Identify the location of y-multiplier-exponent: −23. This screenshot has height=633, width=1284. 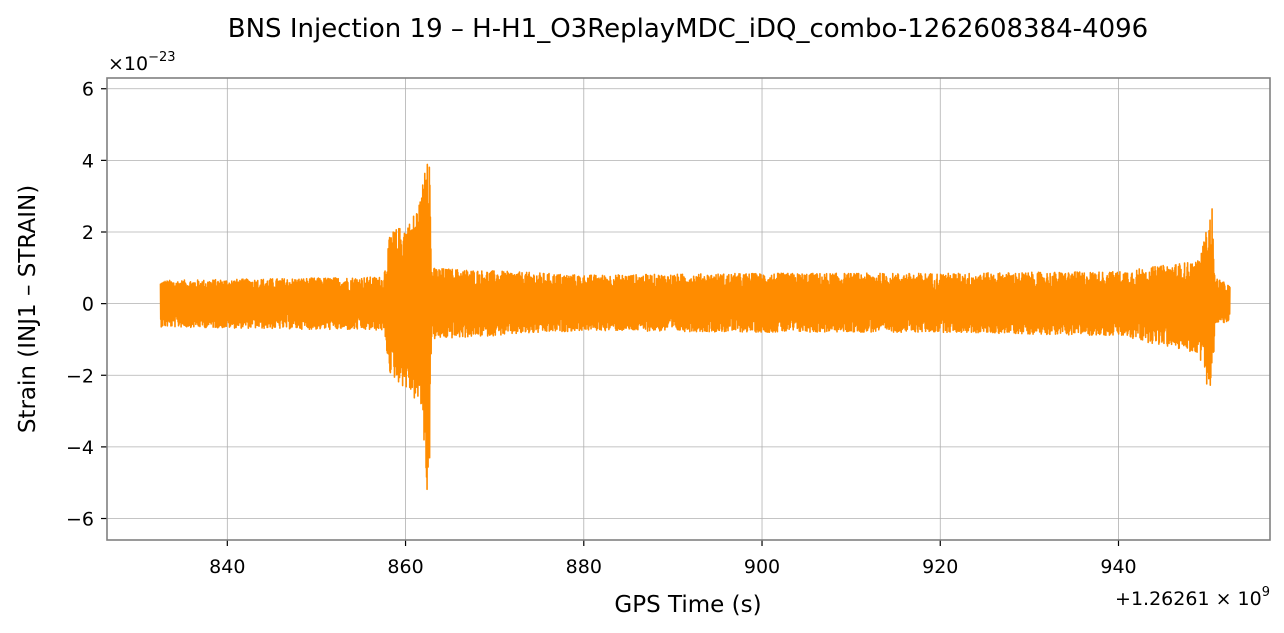
(161, 57).